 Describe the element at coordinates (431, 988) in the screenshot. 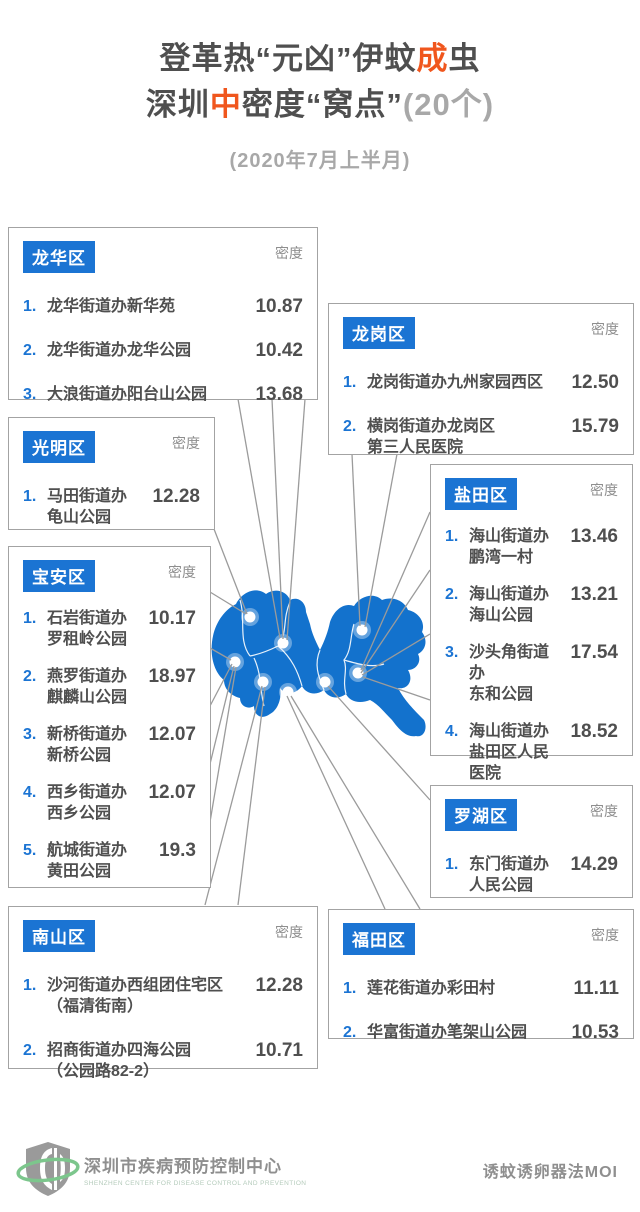

I see `item-name: 莲花街道办彩田村` at that location.